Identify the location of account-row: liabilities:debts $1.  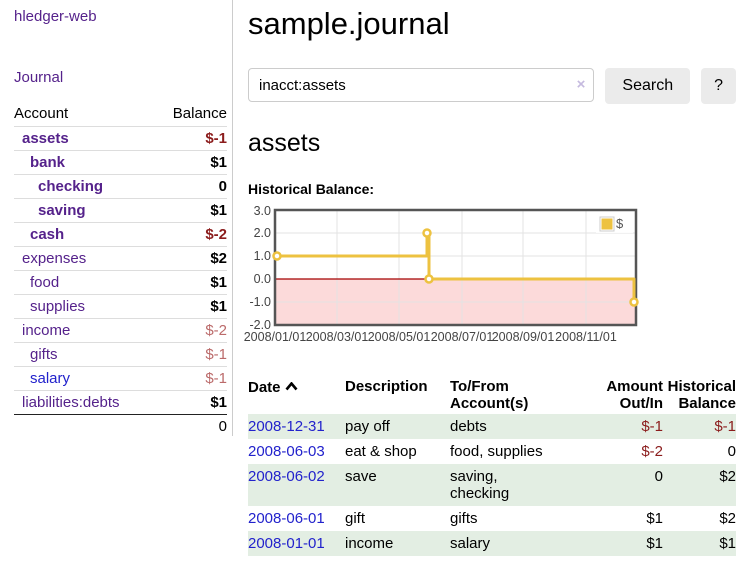
(120, 402).